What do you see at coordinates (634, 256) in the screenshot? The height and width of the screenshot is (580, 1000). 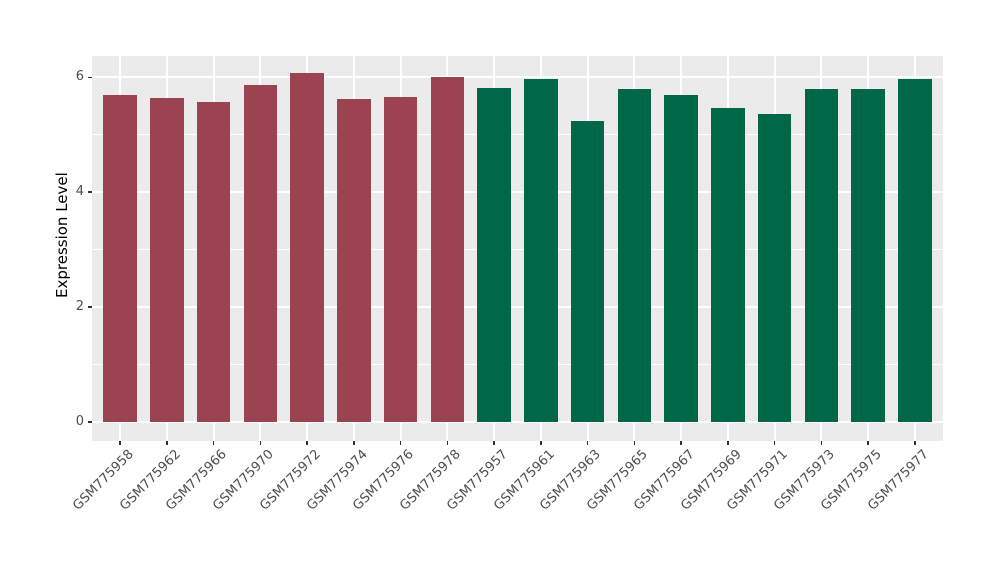 I see `bar-GSM775965` at bounding box center [634, 256].